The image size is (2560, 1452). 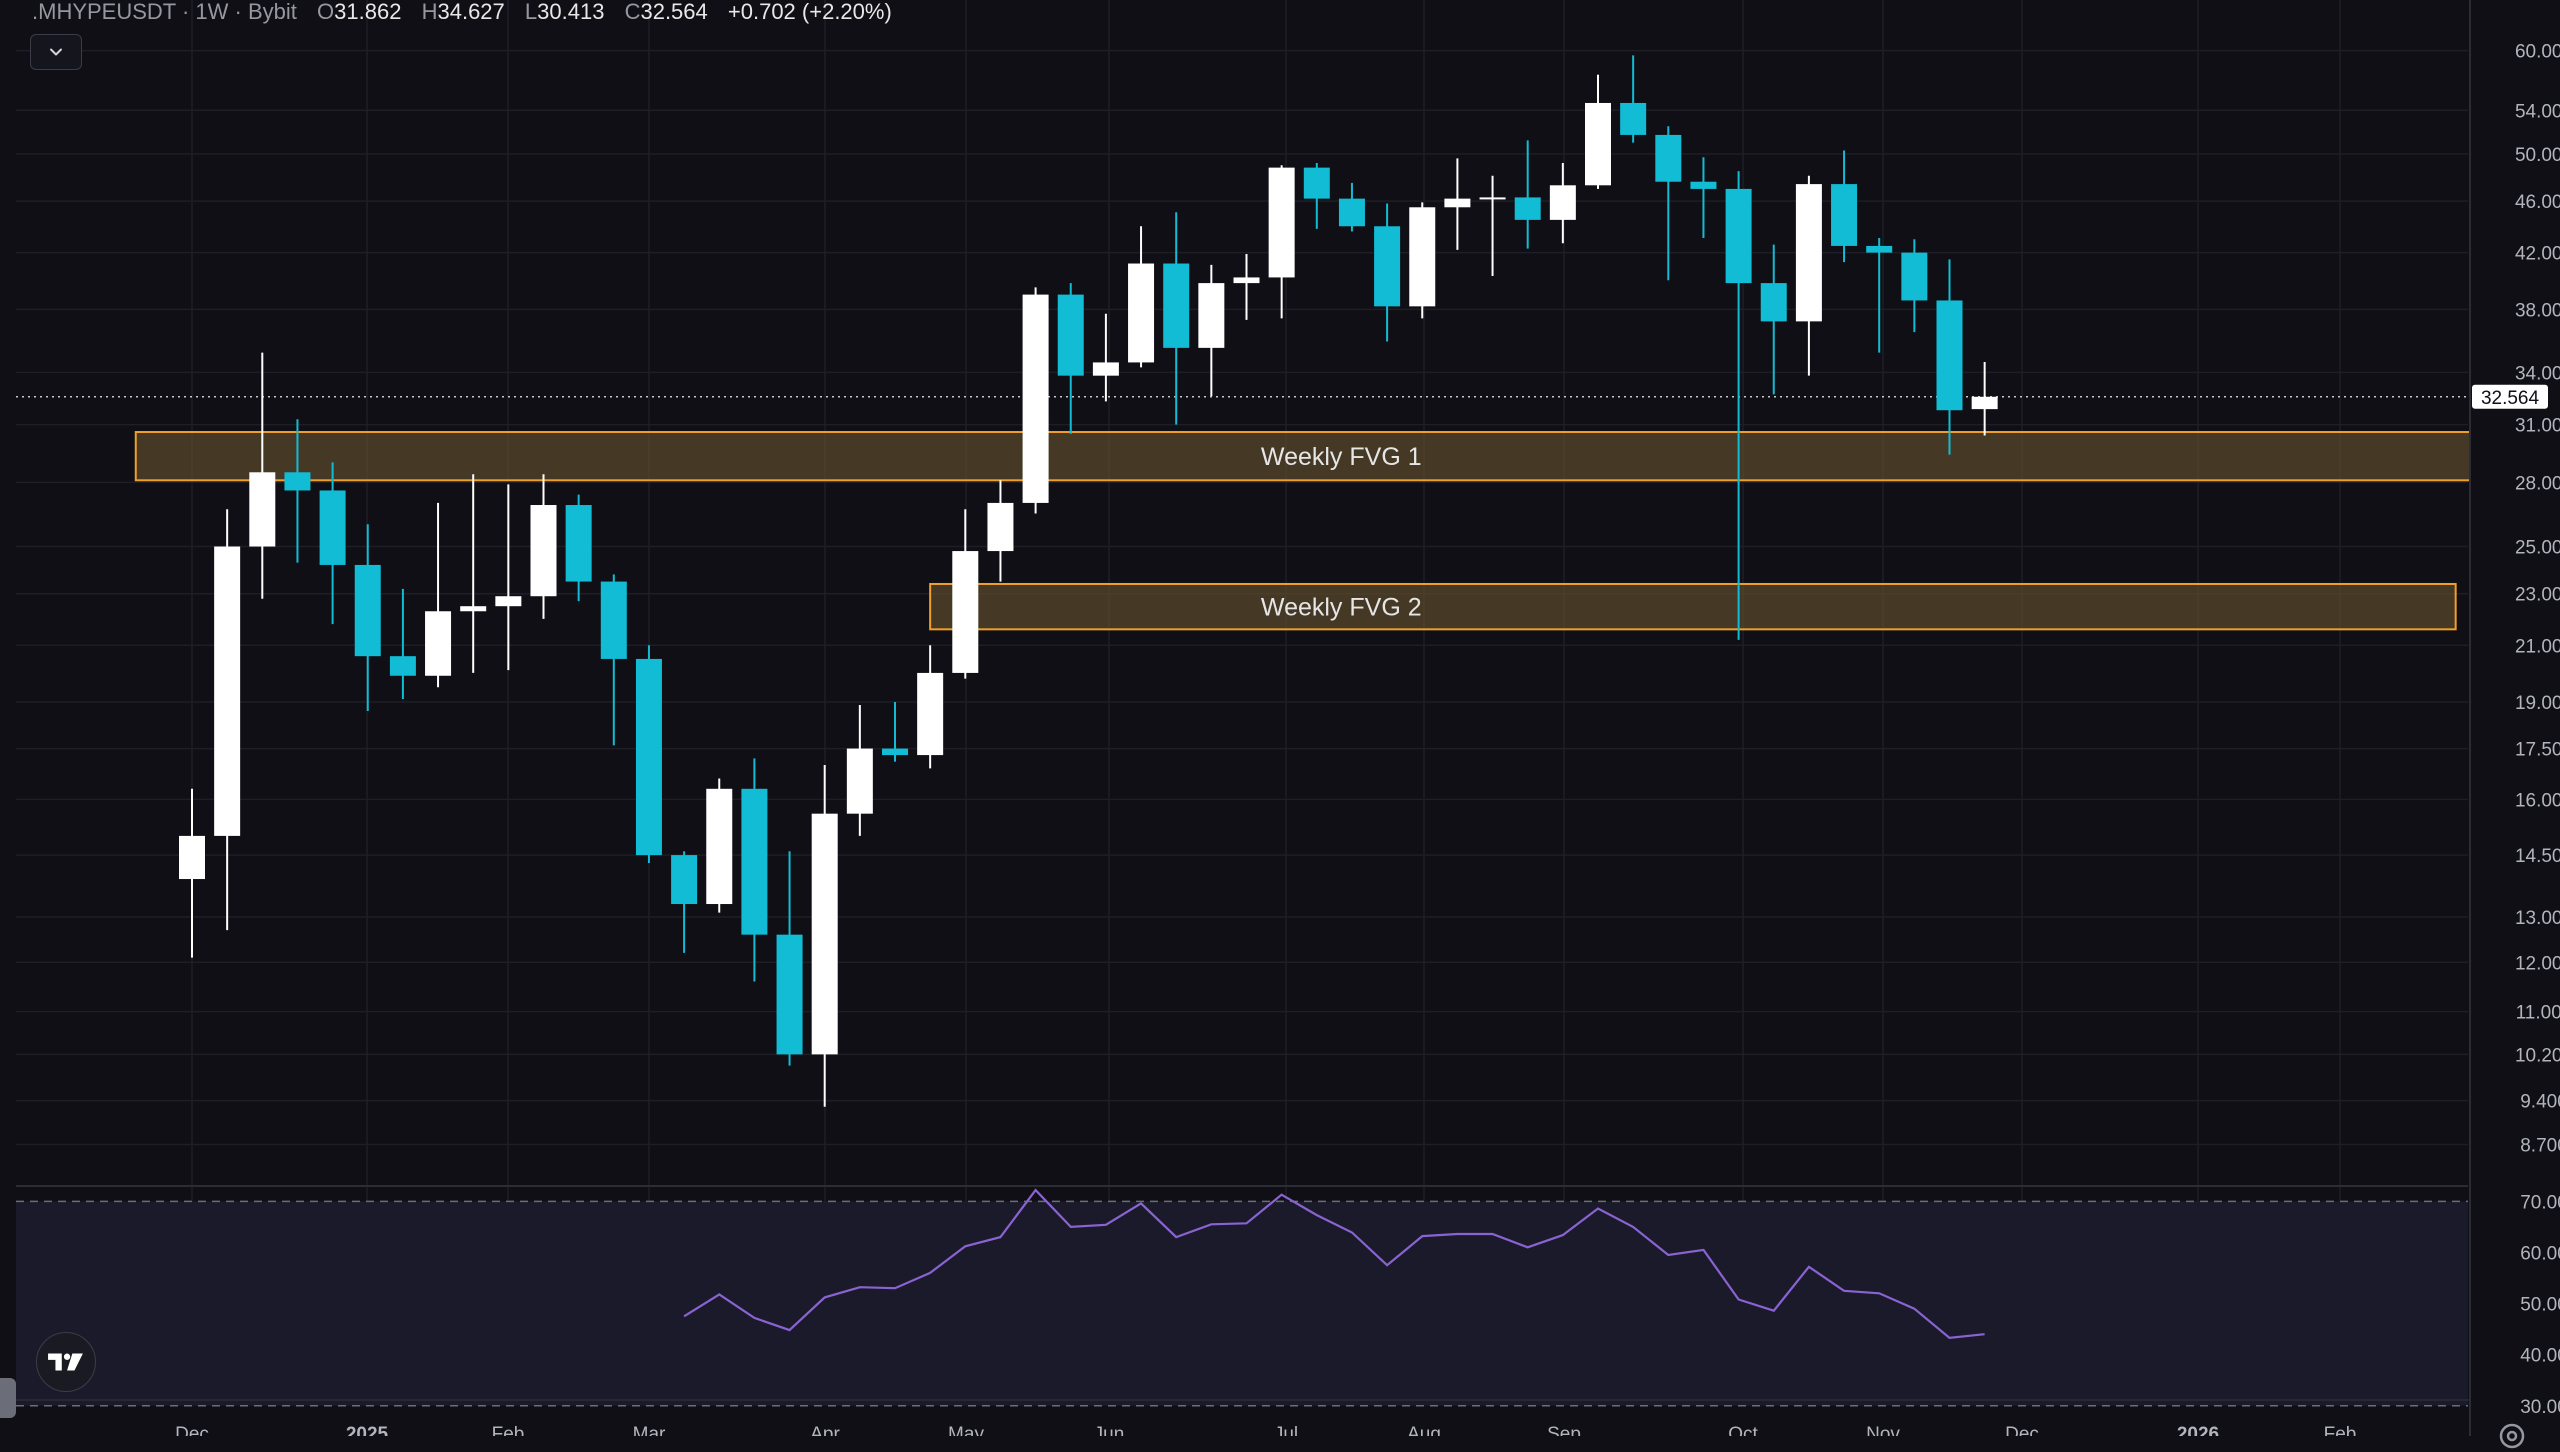 I want to click on price-tick-label: 16.000, so click(x=2537, y=800).